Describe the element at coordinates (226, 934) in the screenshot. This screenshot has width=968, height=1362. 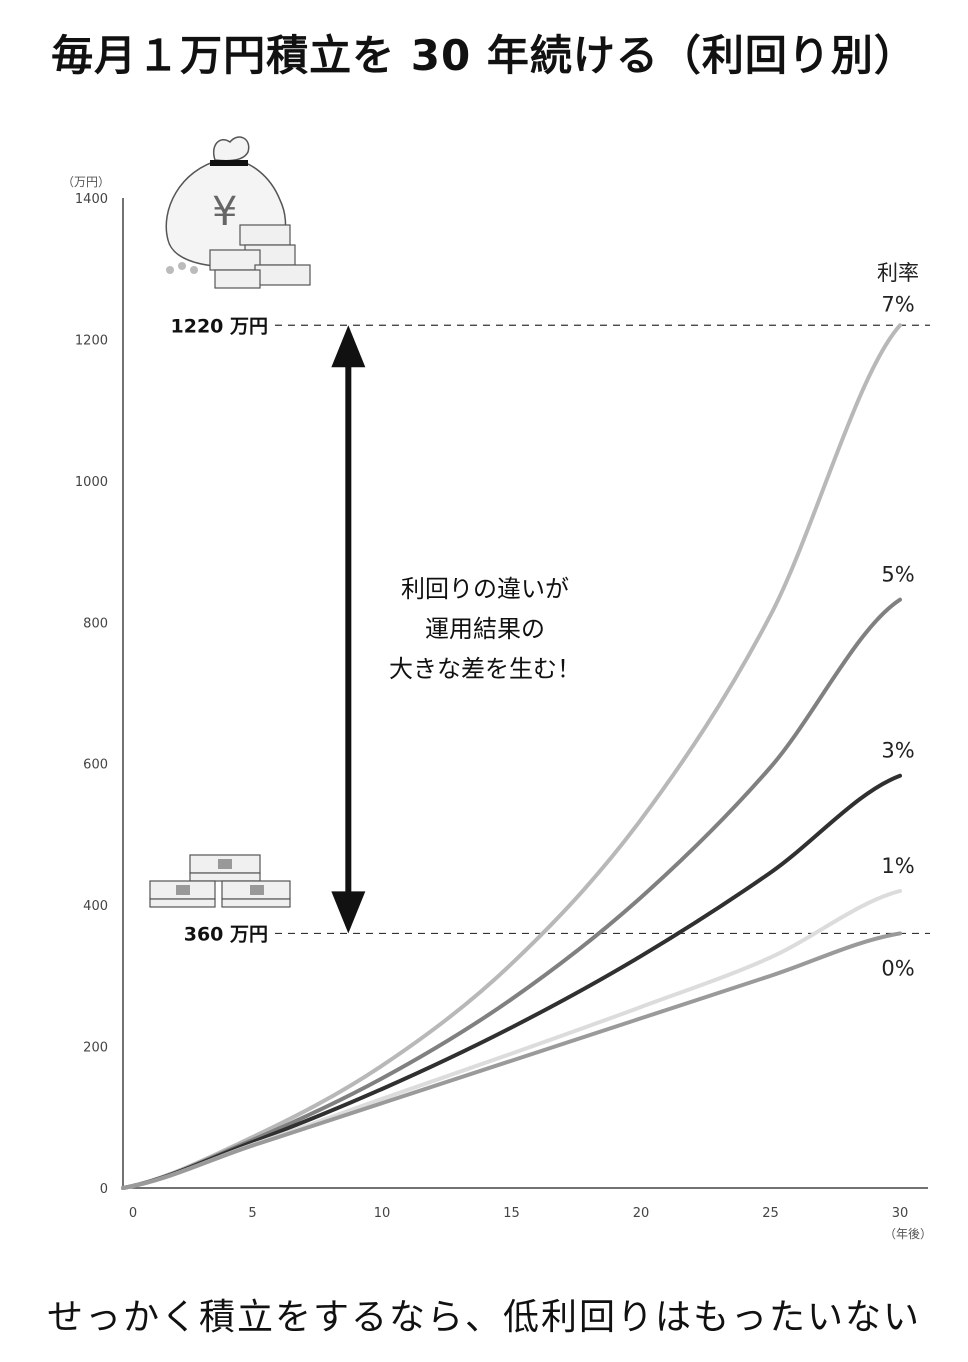
I see `reference-label: 360 万円` at that location.